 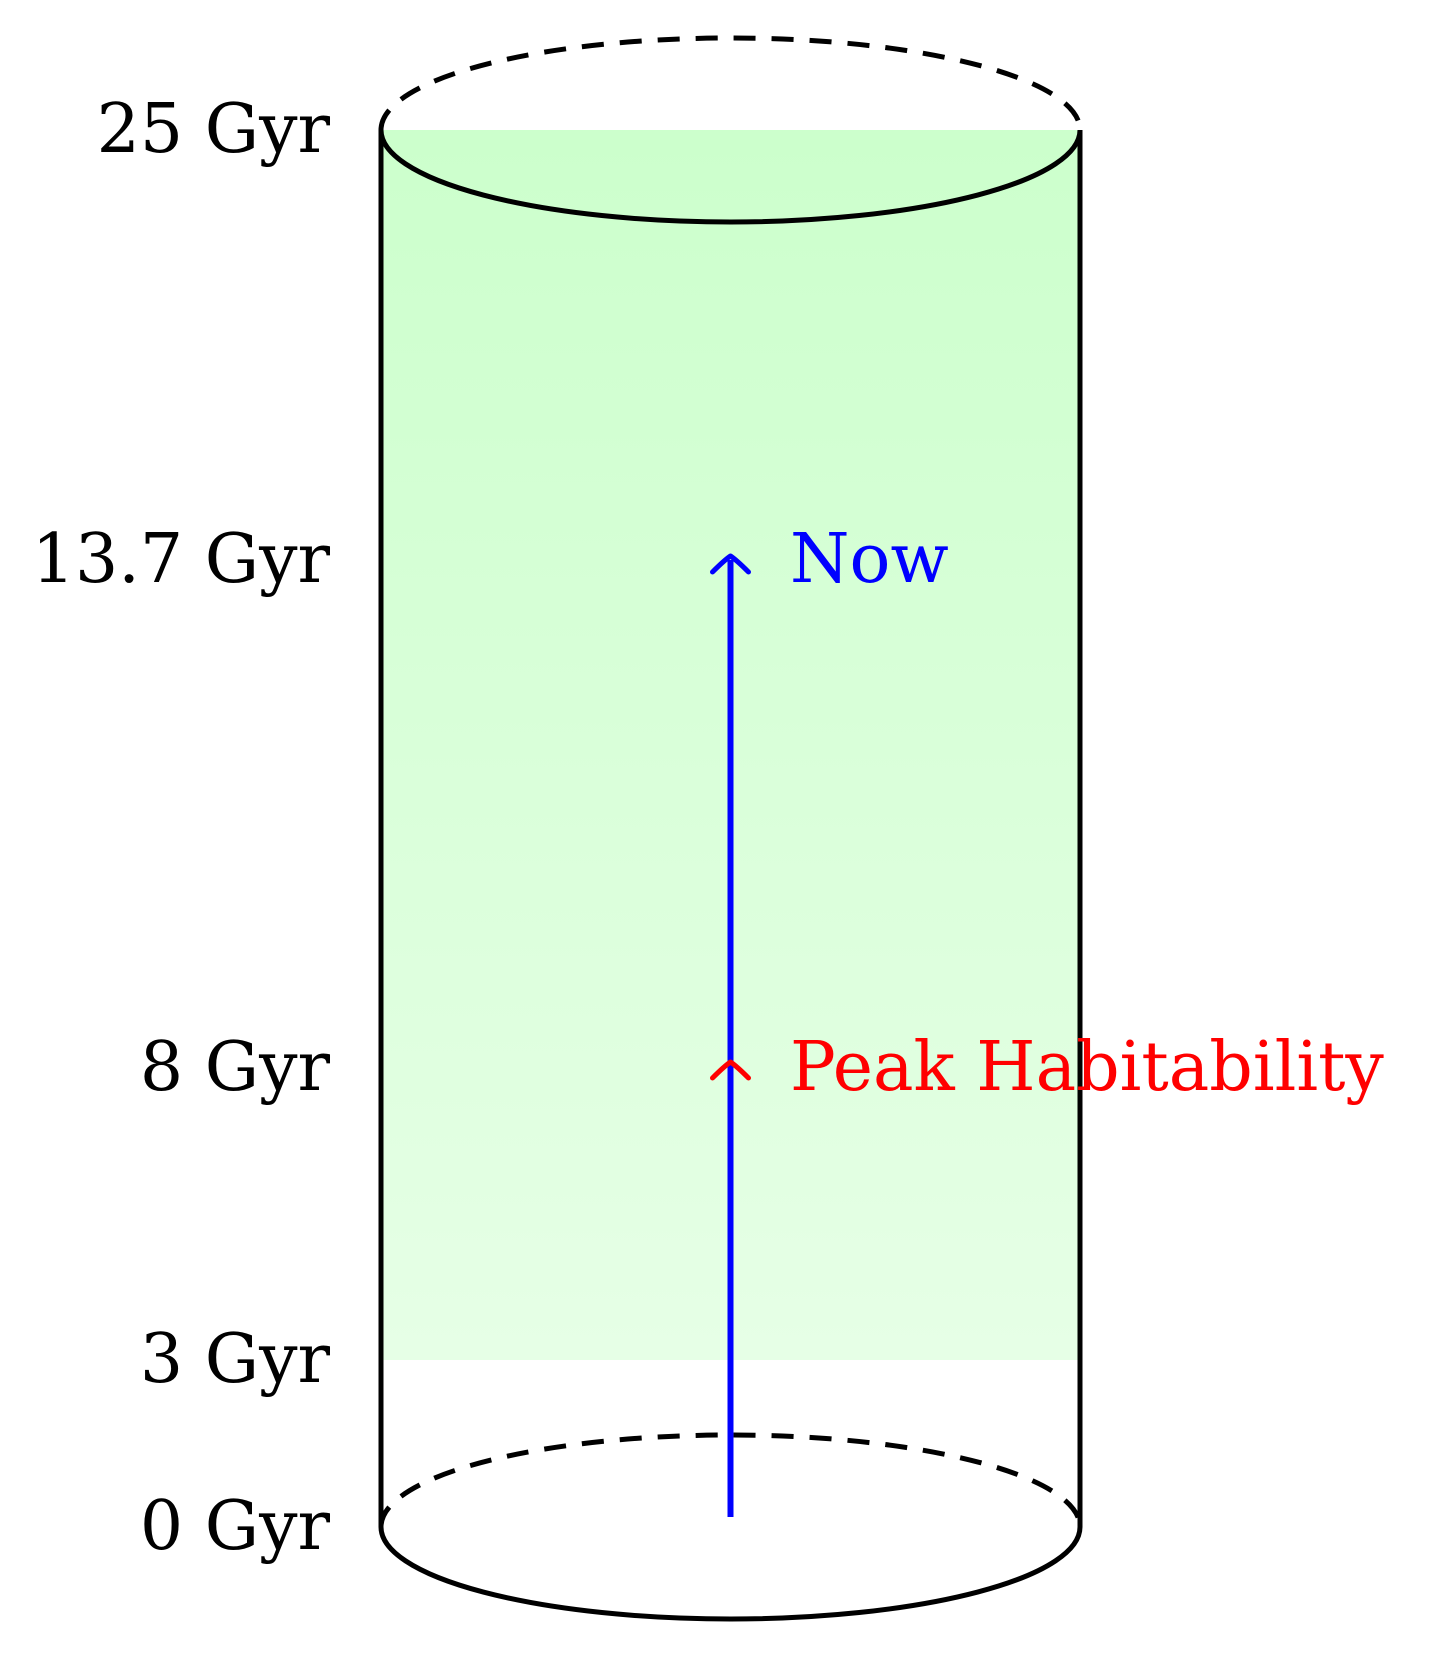 I want to click on cylinder-bottom-back-edge, so click(x=730, y=1480).